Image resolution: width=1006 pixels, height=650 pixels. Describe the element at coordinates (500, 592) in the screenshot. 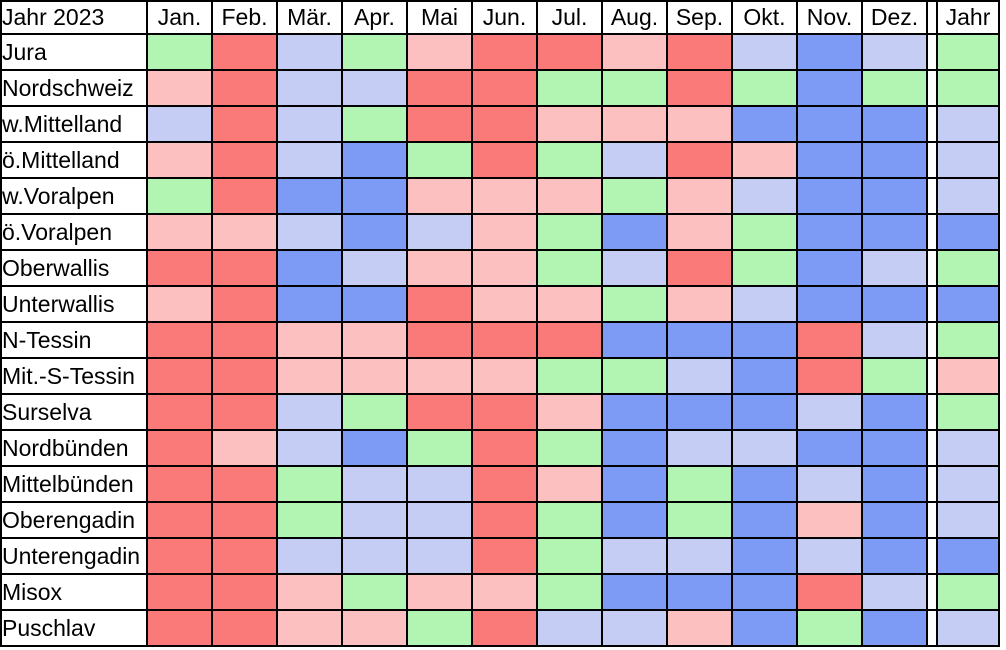

I see `region-row: Misox` at that location.